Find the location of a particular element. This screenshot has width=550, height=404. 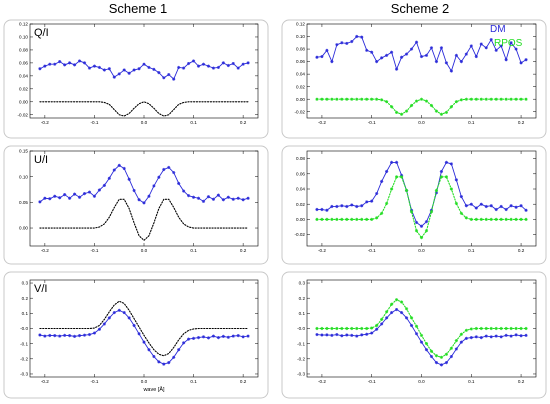

column-title-scheme-2: Scheme 2 is located at coordinates (420, 8).